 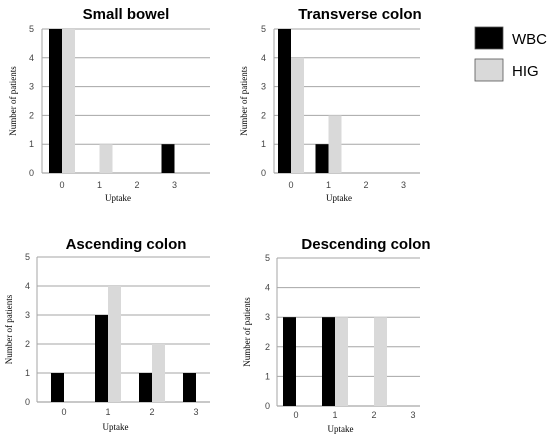 I want to click on legend: WBC HIG, so click(x=510, y=54).